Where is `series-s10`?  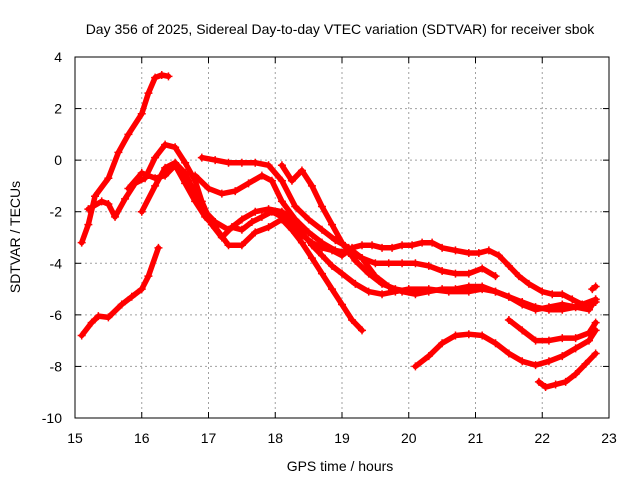 series-s10 is located at coordinates (552, 330).